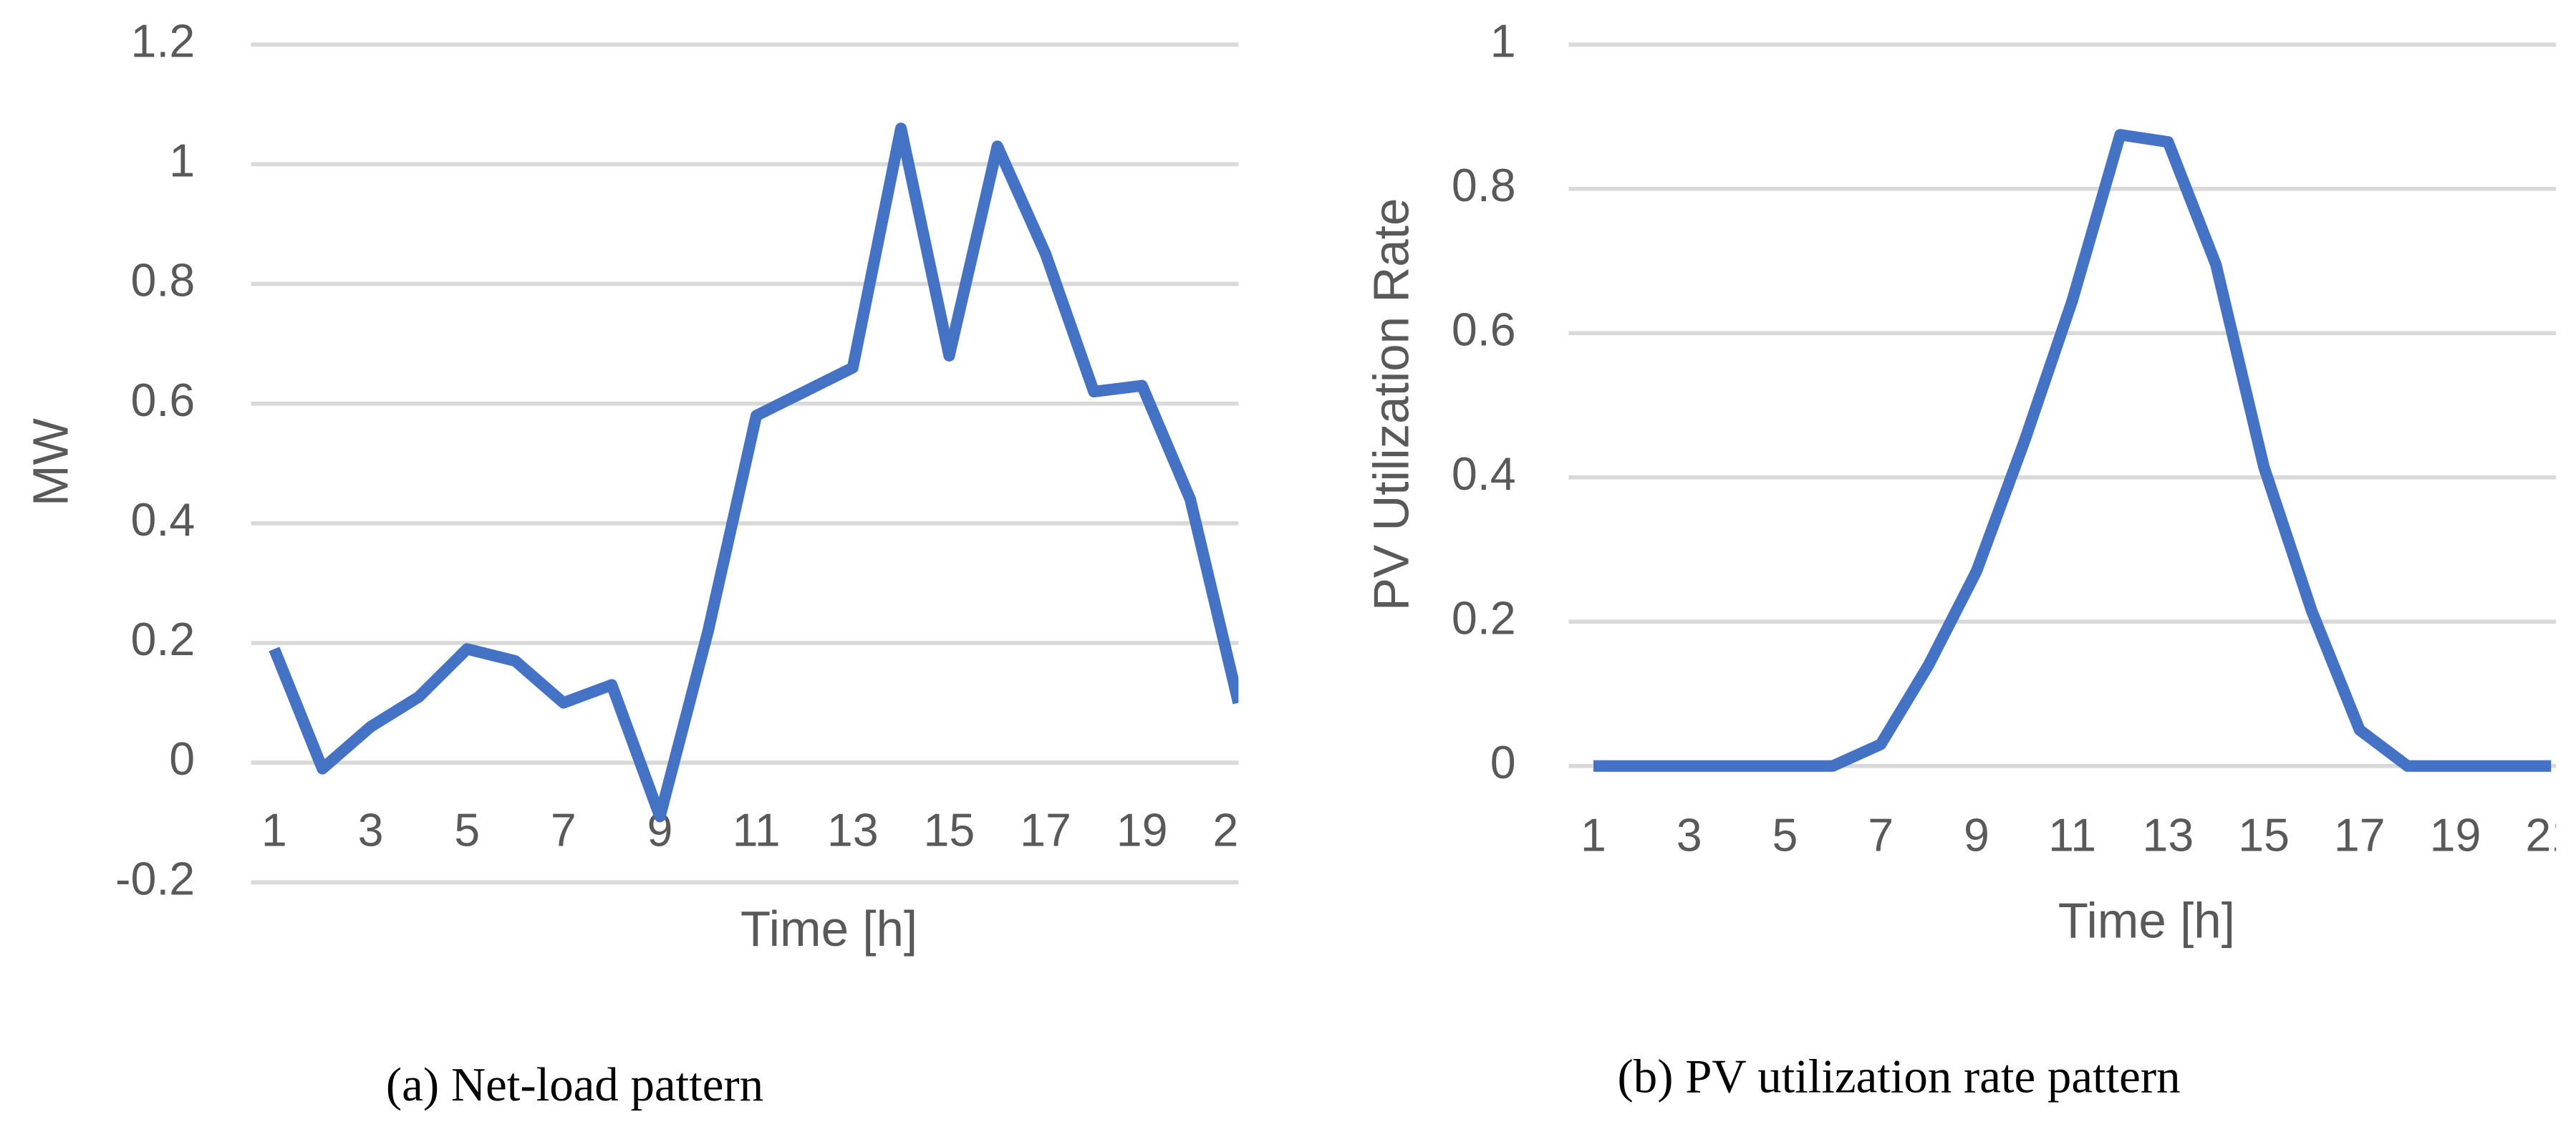 The image size is (2576, 1127). What do you see at coordinates (162, 41) in the screenshot?
I see `y-tick-label: 1.2` at bounding box center [162, 41].